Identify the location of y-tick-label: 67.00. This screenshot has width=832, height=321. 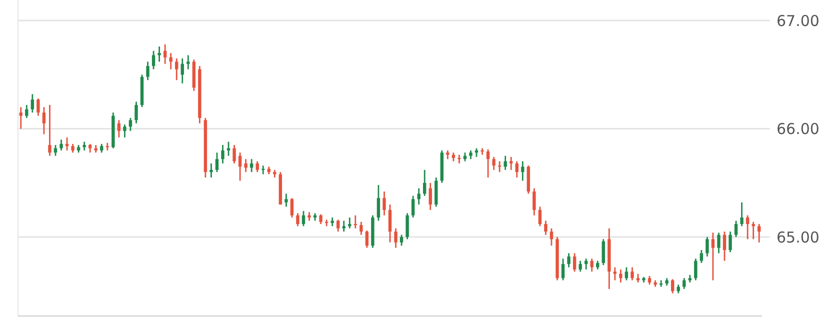
(798, 21).